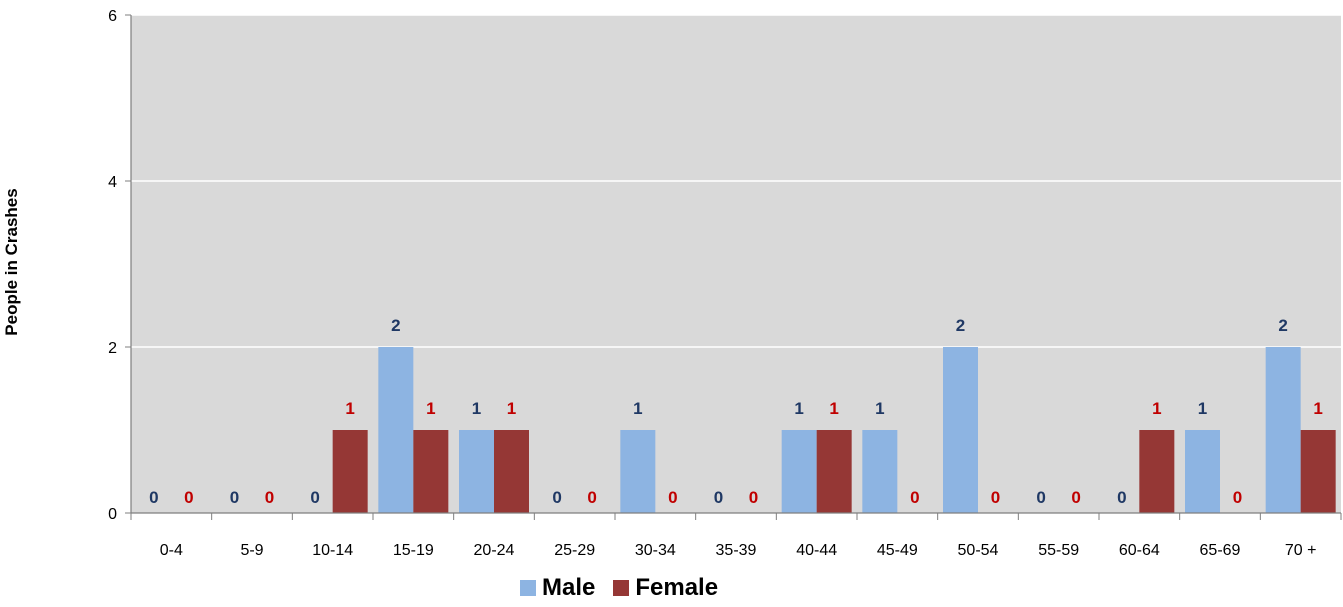  Describe the element at coordinates (332, 550) in the screenshot. I see `x-tick-label: 10-14` at that location.